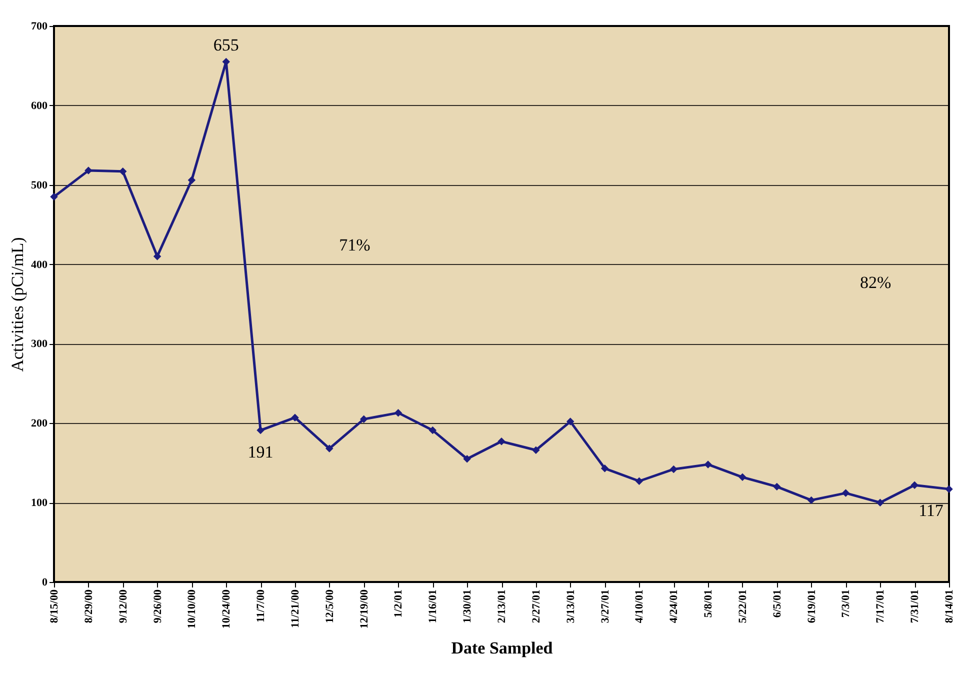 The image size is (969, 684). Describe the element at coordinates (158, 606) in the screenshot. I see `x-tick-label: 9/26/00` at that location.